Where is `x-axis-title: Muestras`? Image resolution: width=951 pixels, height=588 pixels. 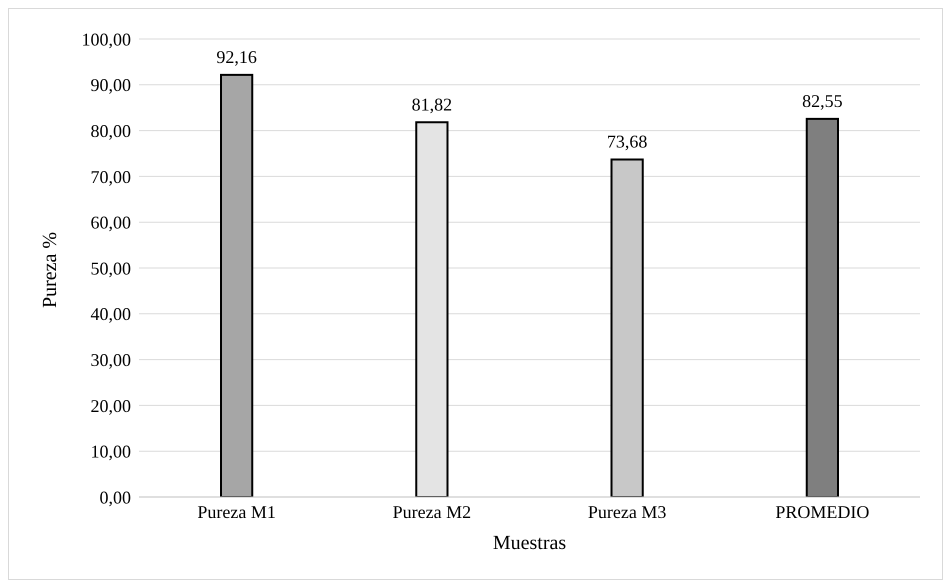
x-axis-title: Muestras is located at coordinates (529, 543).